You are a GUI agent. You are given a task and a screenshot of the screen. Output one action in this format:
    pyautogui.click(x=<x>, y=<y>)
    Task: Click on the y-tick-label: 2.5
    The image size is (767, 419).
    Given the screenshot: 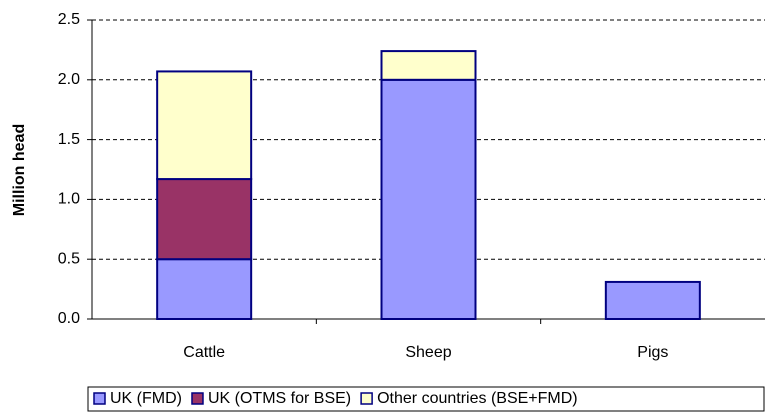 What is the action you would take?
    pyautogui.click(x=69, y=19)
    